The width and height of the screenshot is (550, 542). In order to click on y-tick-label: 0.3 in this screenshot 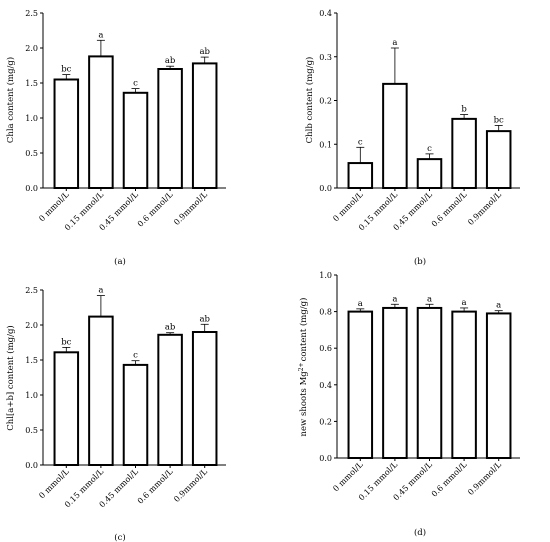, I will do `click(325, 57)`.